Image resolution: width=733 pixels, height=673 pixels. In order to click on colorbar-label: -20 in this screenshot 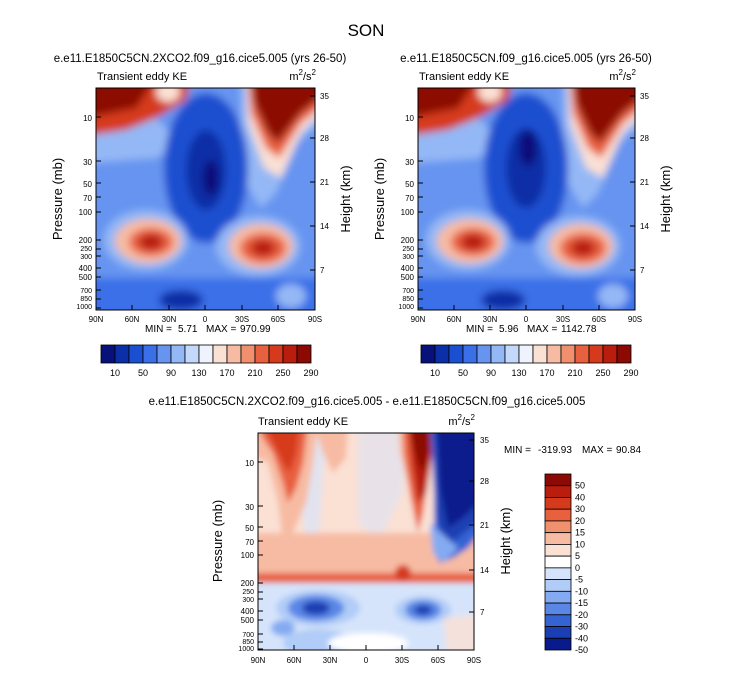, I will do `click(581, 615)`.